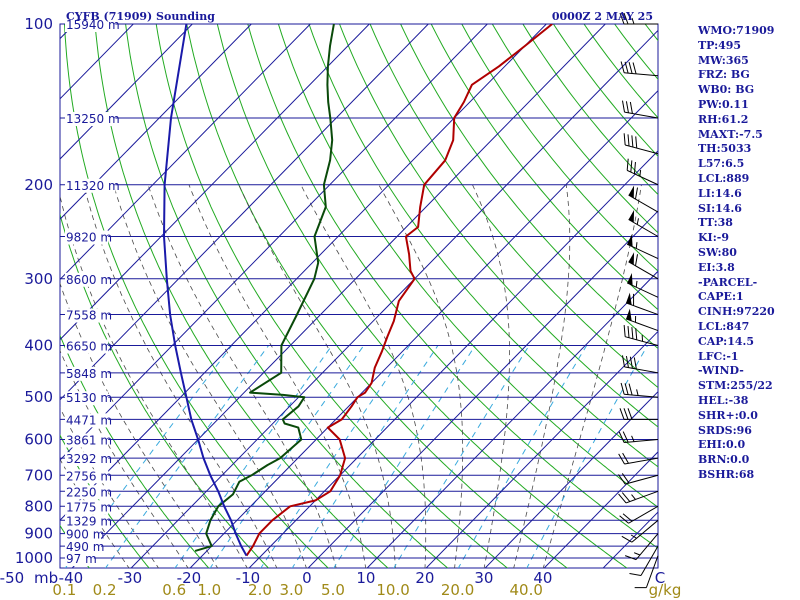 This screenshot has width=800, height=600. Describe the element at coordinates (722, 445) in the screenshot. I see `sounding-index-item: EHI:0.0` at that location.